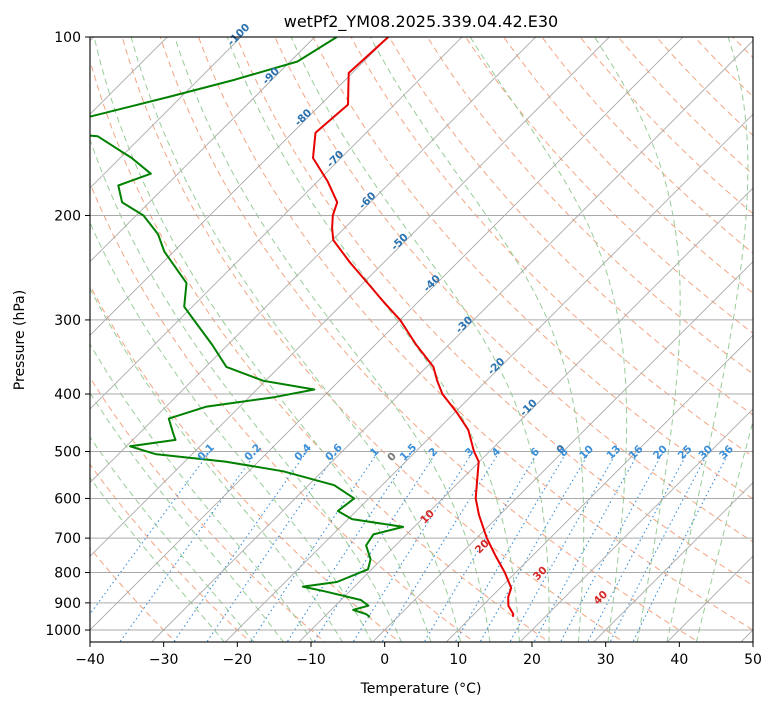  What do you see at coordinates (432, 284) in the screenshot?
I see `isotherm-label: -40` at bounding box center [432, 284].